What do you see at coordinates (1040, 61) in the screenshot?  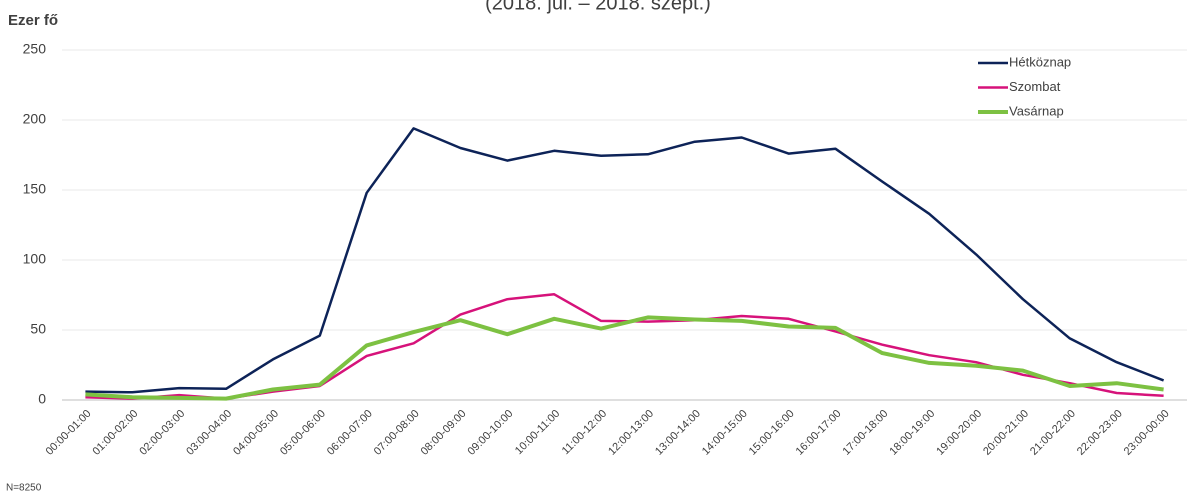 I see `legend-label: Hétköznap` at bounding box center [1040, 61].